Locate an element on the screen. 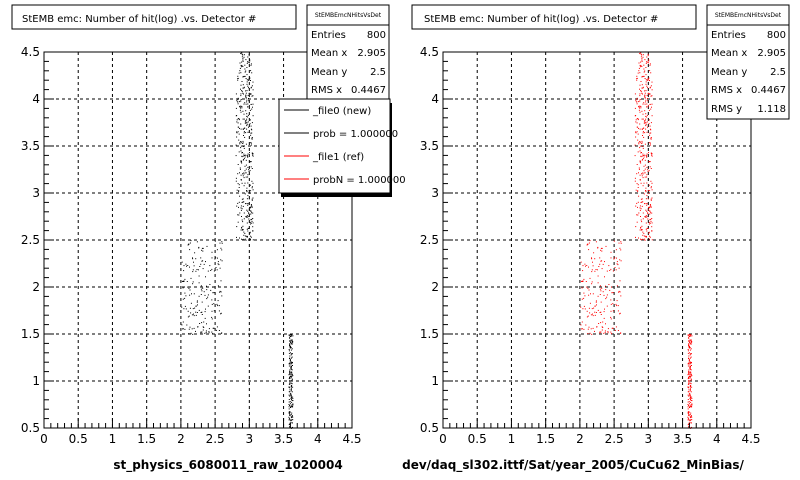 This screenshot has width=800, height=480. stats-label: RMS y is located at coordinates (726, 109).